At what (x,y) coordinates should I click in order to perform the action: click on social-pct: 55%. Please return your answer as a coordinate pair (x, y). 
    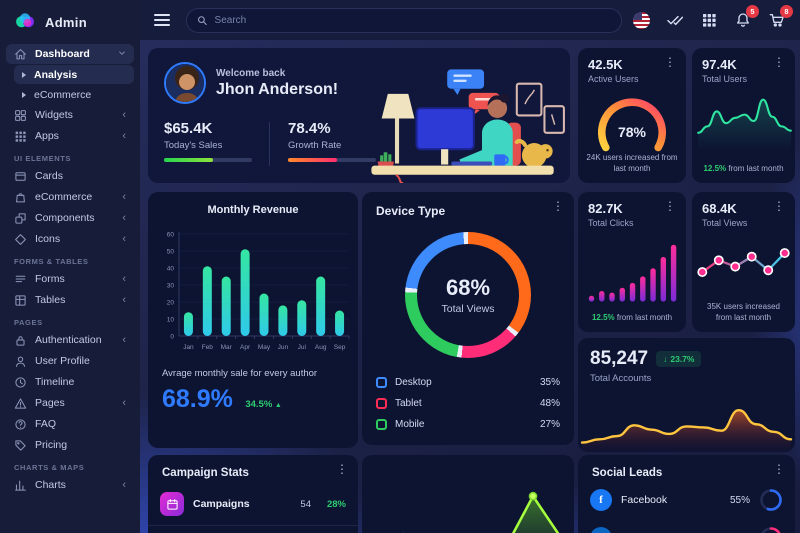
    Looking at the image, I should click on (739, 500).